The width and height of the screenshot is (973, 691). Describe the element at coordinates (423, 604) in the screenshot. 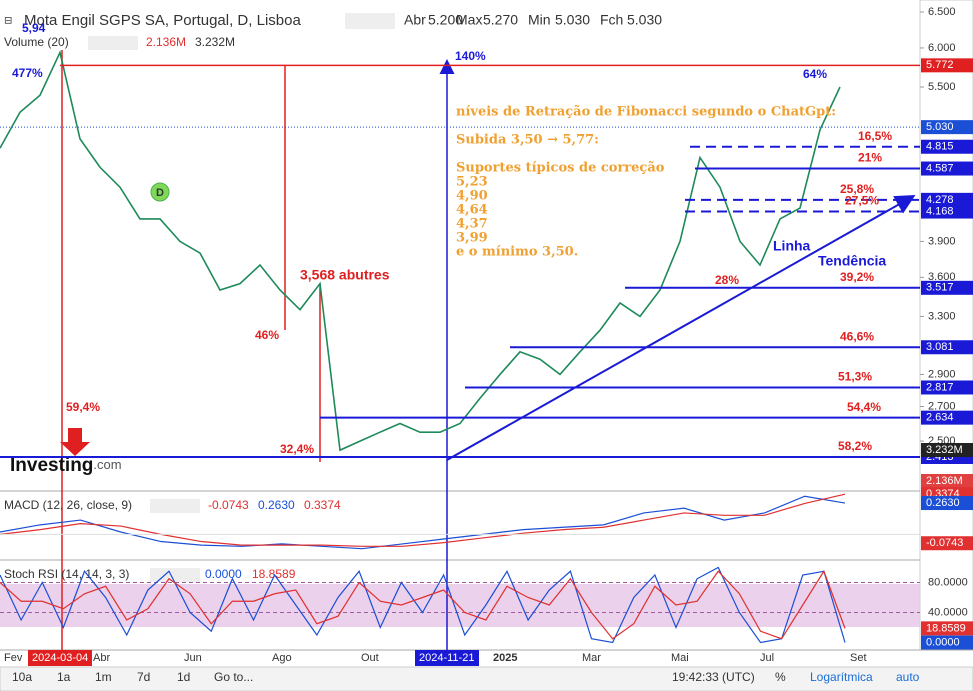

I see `stoch-line` at that location.